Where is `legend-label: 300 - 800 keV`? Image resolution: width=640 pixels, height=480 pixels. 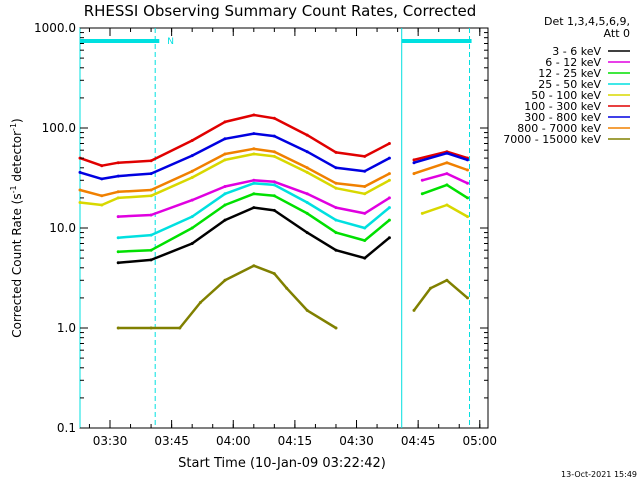
legend-label: 300 - 800 keV is located at coordinates (562, 117).